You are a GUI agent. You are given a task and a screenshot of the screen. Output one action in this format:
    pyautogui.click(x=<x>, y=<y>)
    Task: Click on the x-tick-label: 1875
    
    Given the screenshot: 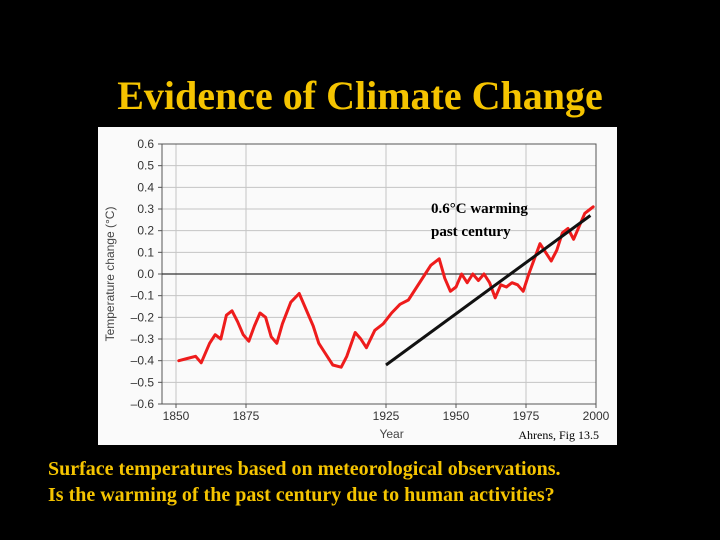 What is the action you would take?
    pyautogui.click(x=246, y=416)
    